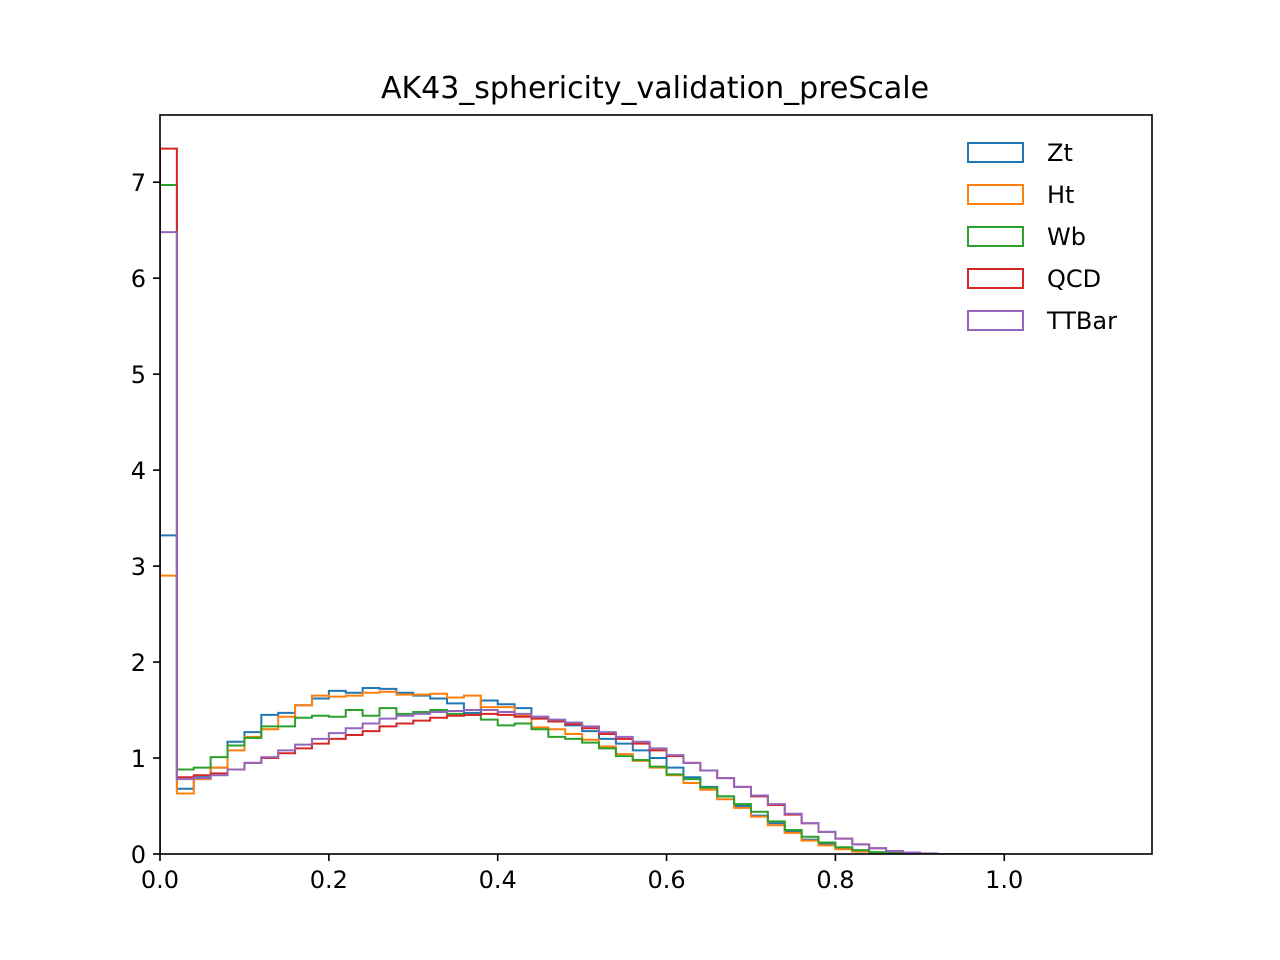 The height and width of the screenshot is (960, 1280). Describe the element at coordinates (1074, 279) in the screenshot. I see `legend-label-qcd: QCD` at that location.